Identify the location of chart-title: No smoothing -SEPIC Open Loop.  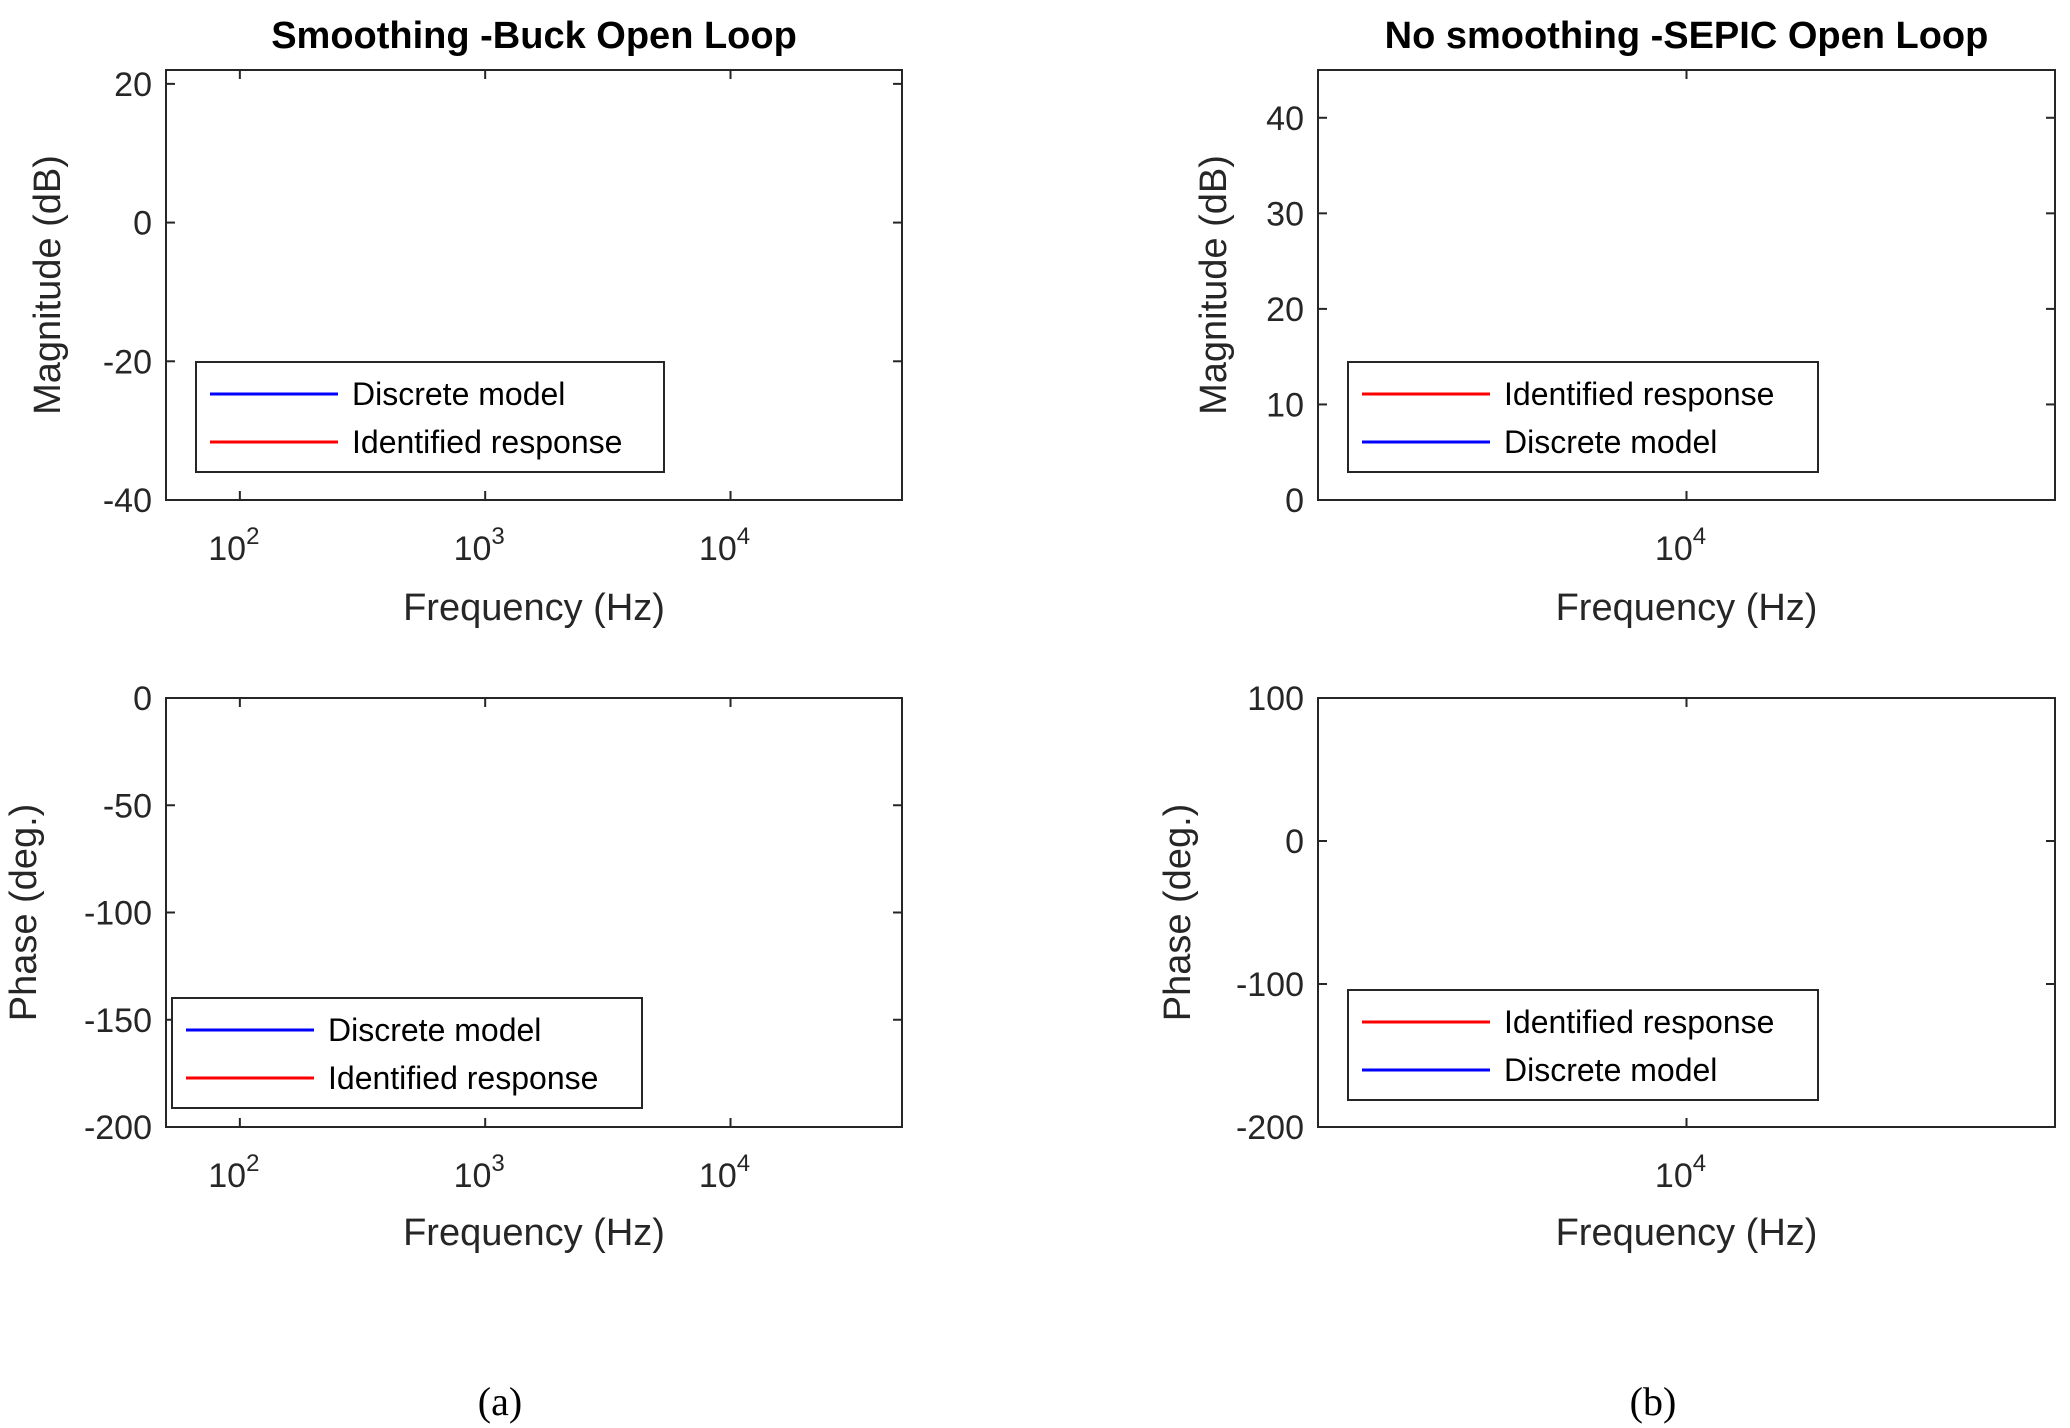
(1687, 36).